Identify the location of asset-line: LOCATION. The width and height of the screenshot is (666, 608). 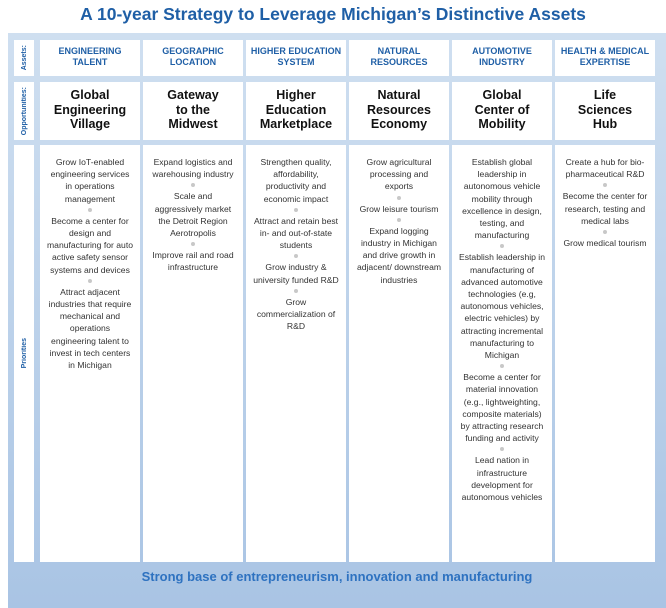
(193, 62).